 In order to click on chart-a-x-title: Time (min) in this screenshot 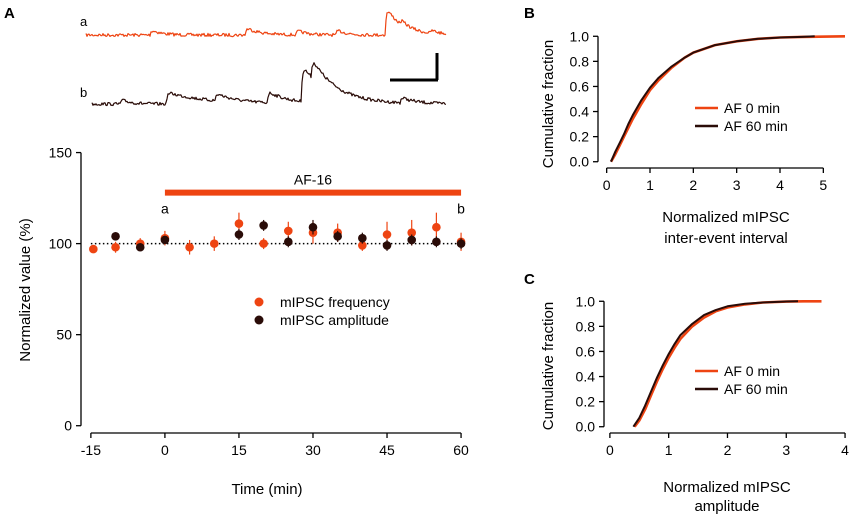, I will do `click(266, 489)`.